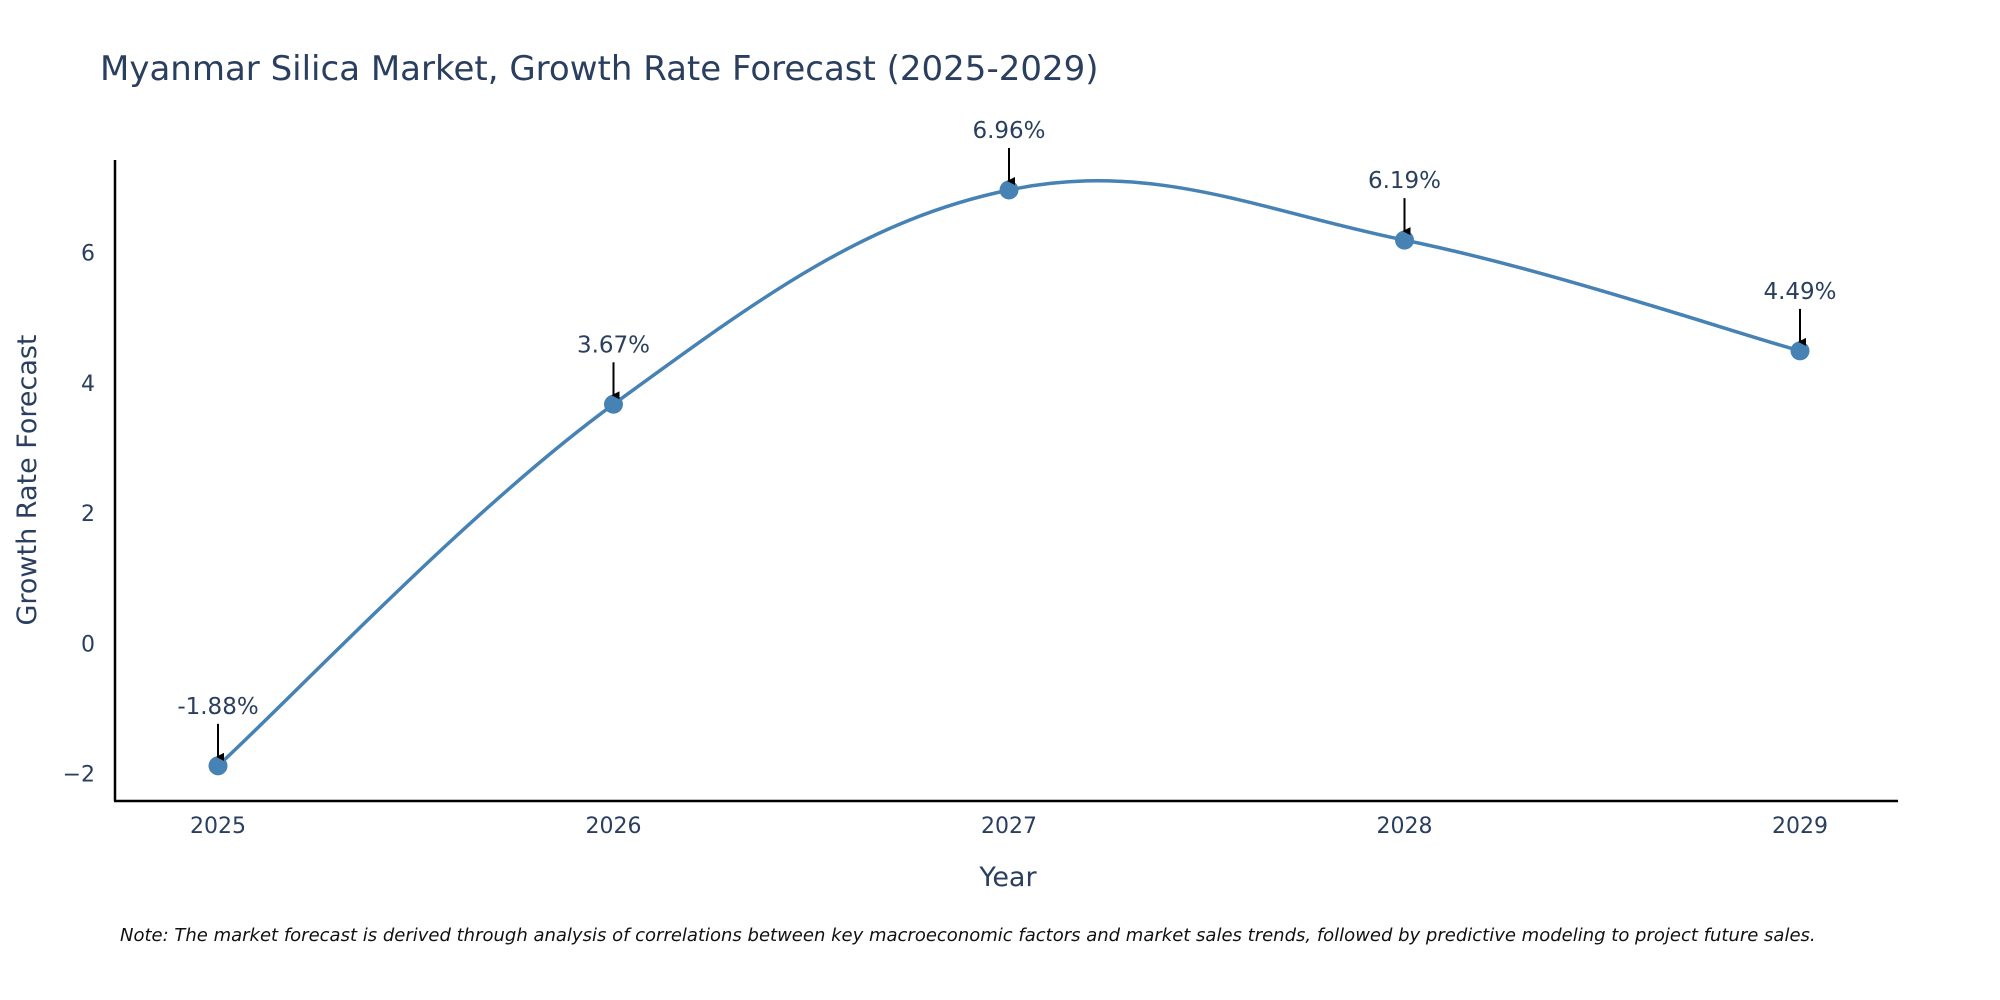  Describe the element at coordinates (1800, 826) in the screenshot. I see `x-tick-label: 2029` at that location.